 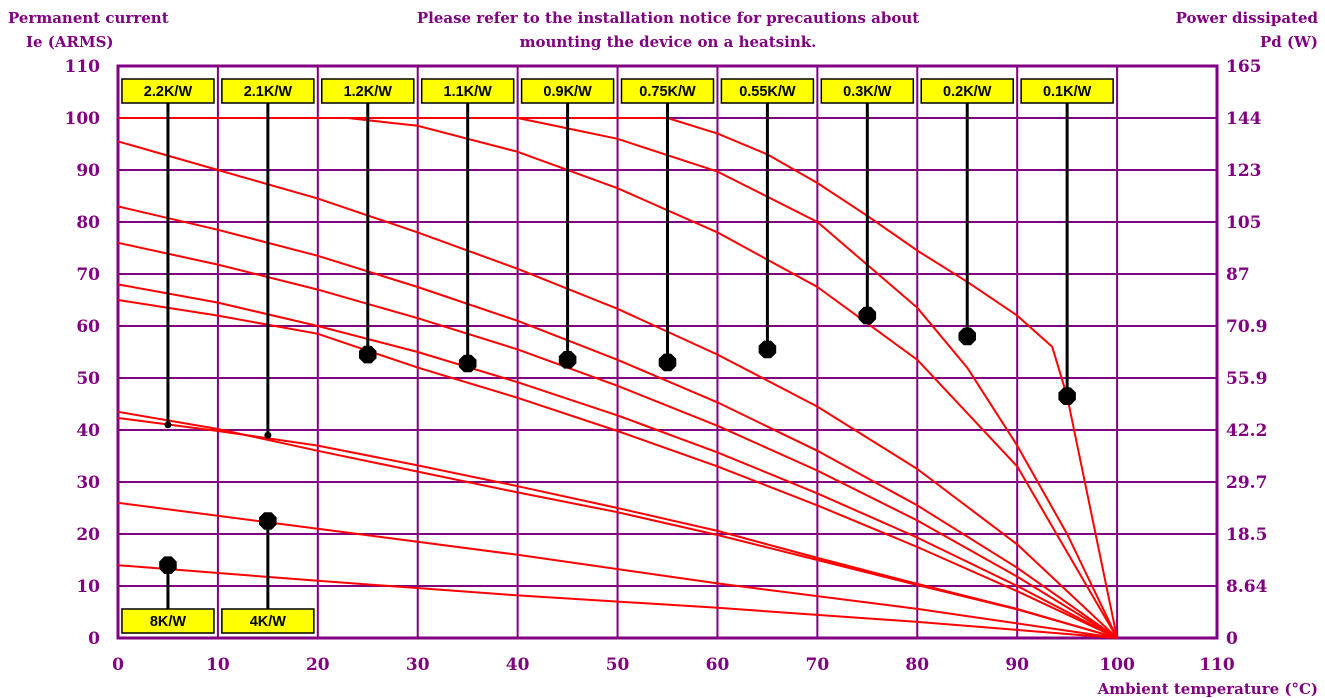 What do you see at coordinates (1246, 483) in the screenshot?
I see `right-y-tick-label: 29.7` at bounding box center [1246, 483].